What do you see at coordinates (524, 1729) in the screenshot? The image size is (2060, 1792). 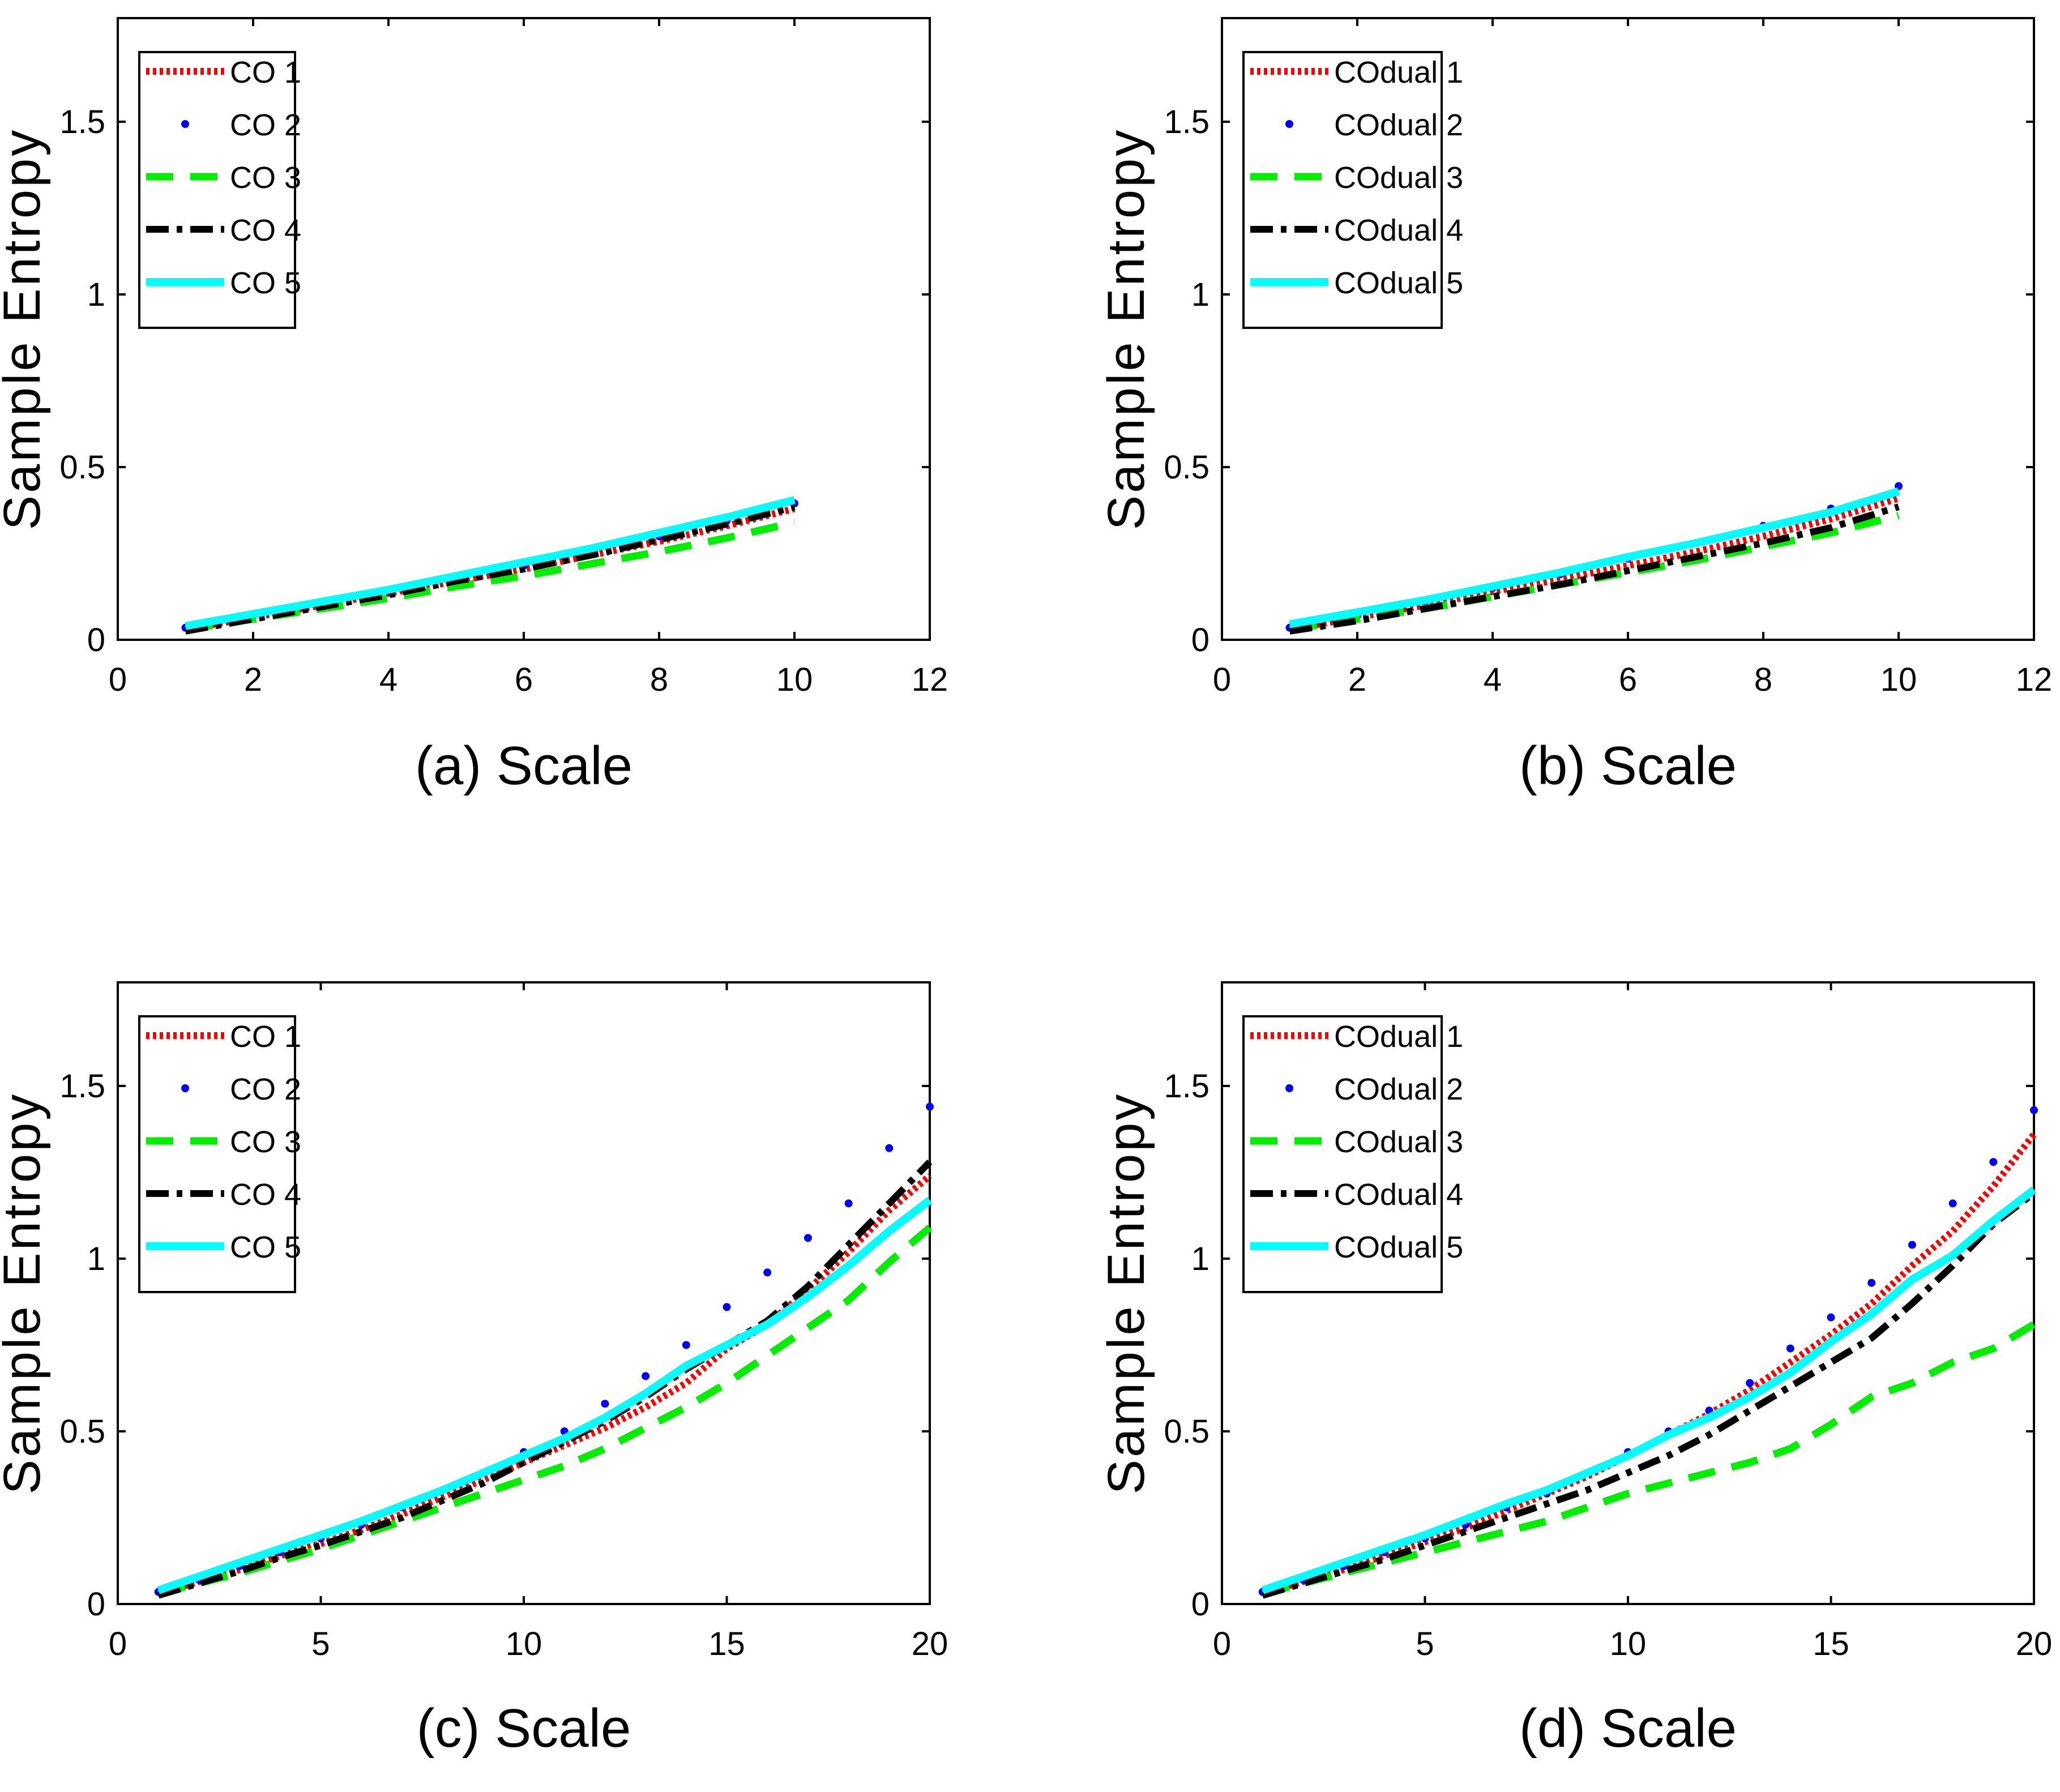 I see `x-axis-caption: (c) Scale` at bounding box center [524, 1729].